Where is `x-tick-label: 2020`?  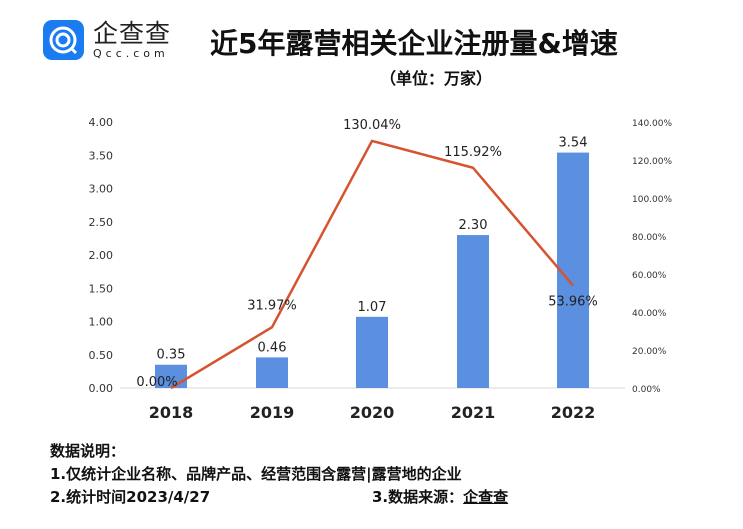 x-tick-label: 2020 is located at coordinates (372, 412).